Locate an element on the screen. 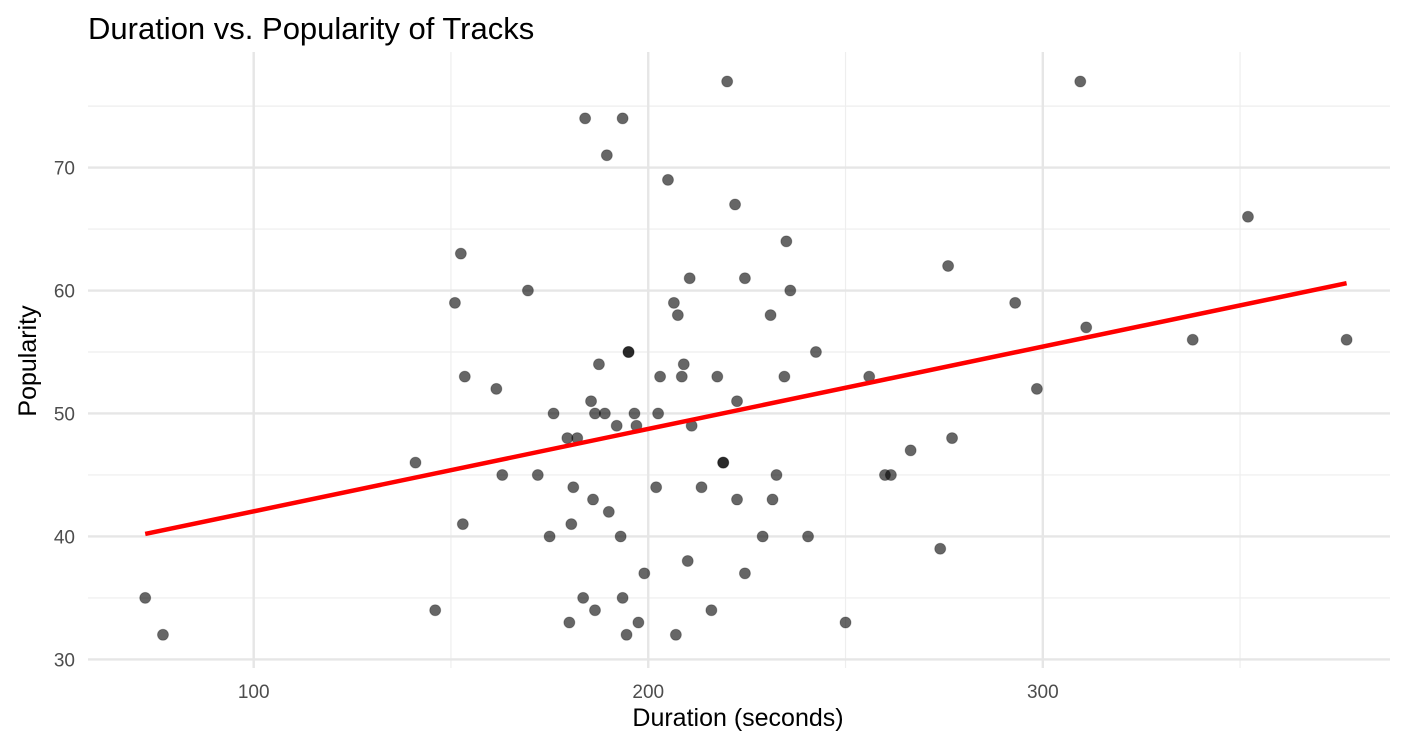 This screenshot has width=1404, height=746. x-tick-label: 100 is located at coordinates (254, 692).